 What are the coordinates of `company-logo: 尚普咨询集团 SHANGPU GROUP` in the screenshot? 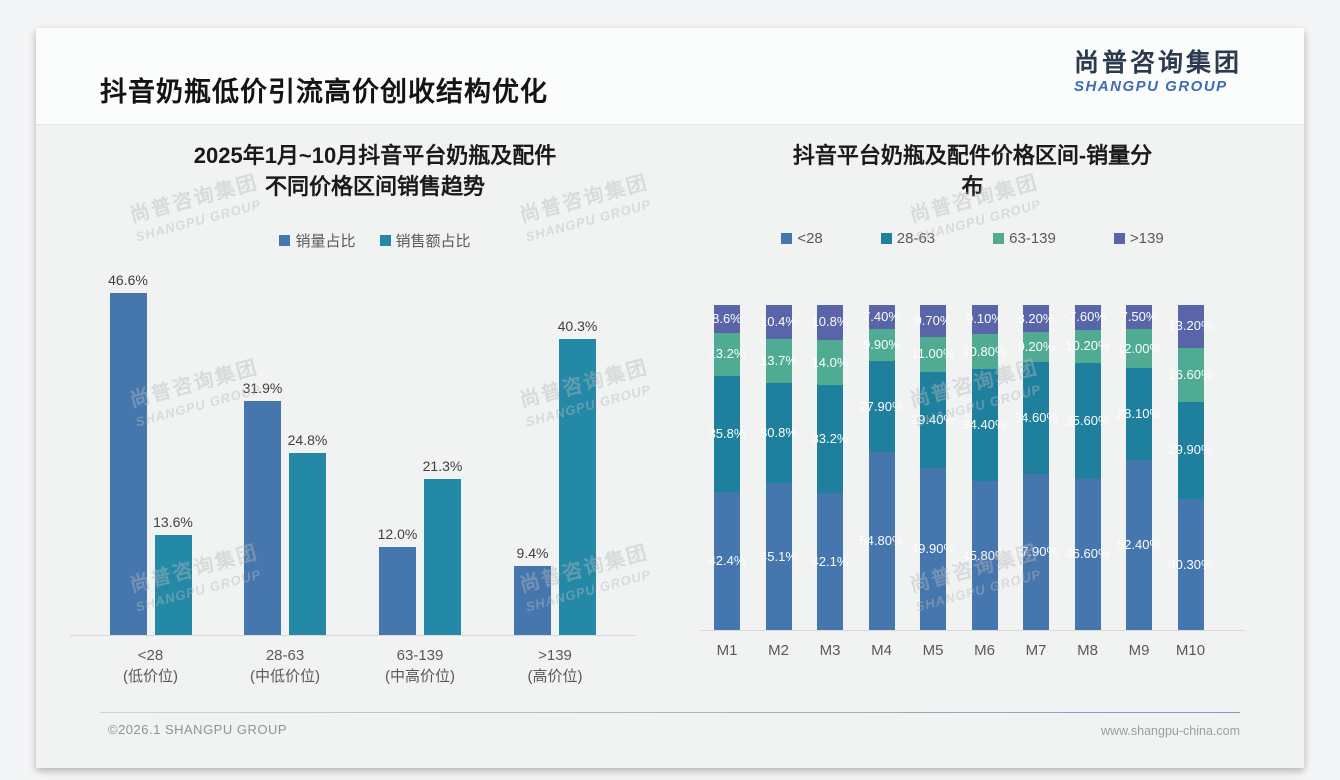 It's located at (1158, 72).